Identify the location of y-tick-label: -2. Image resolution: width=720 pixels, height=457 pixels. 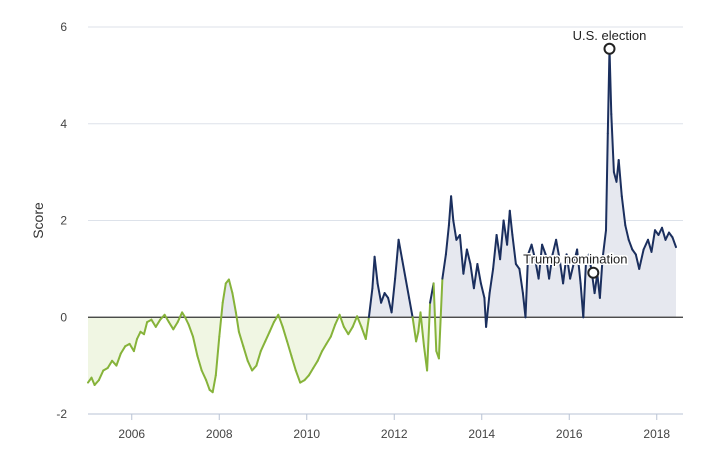
(61, 414).